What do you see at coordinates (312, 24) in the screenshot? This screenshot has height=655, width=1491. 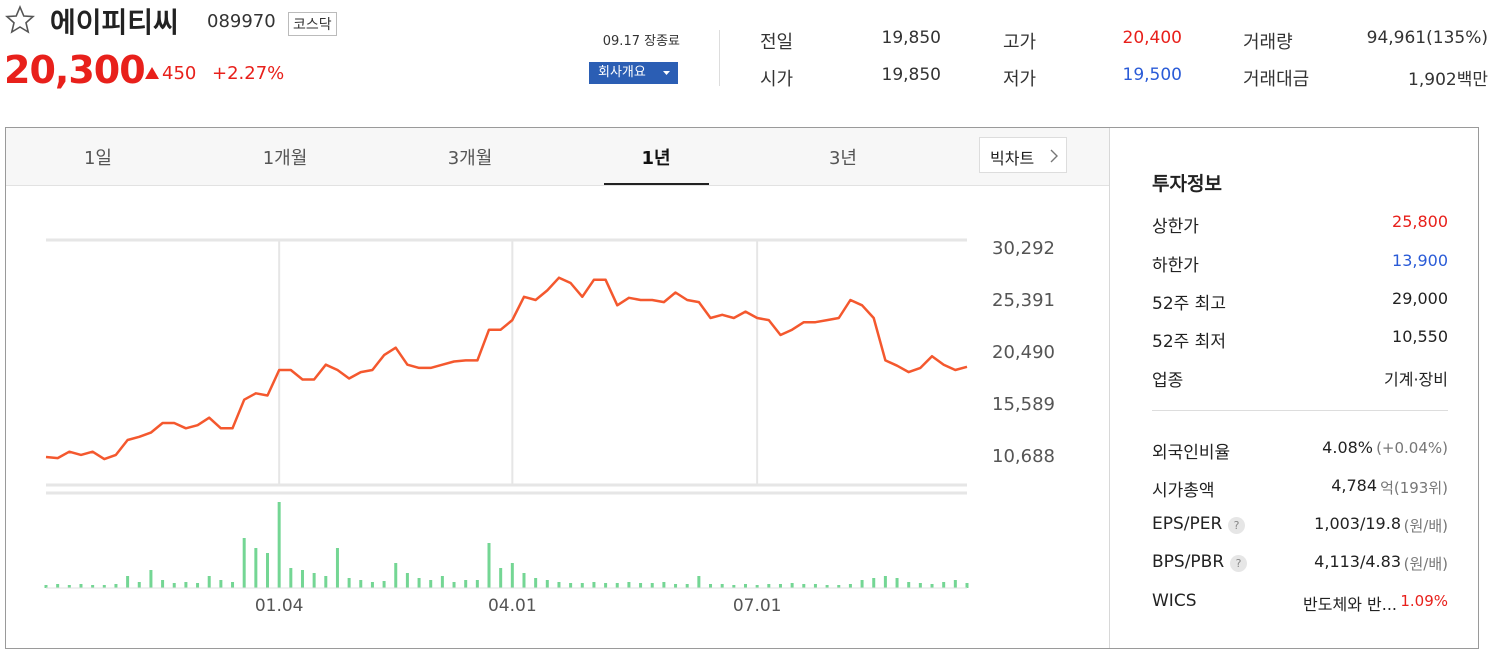 I see `market-badge: 코스닥` at bounding box center [312, 24].